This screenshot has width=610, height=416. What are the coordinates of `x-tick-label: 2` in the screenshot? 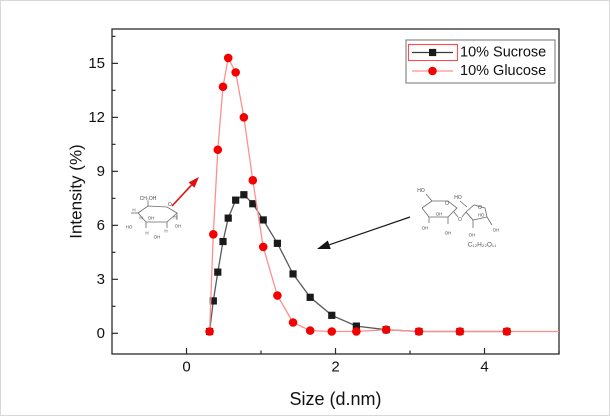 It's located at (335, 367).